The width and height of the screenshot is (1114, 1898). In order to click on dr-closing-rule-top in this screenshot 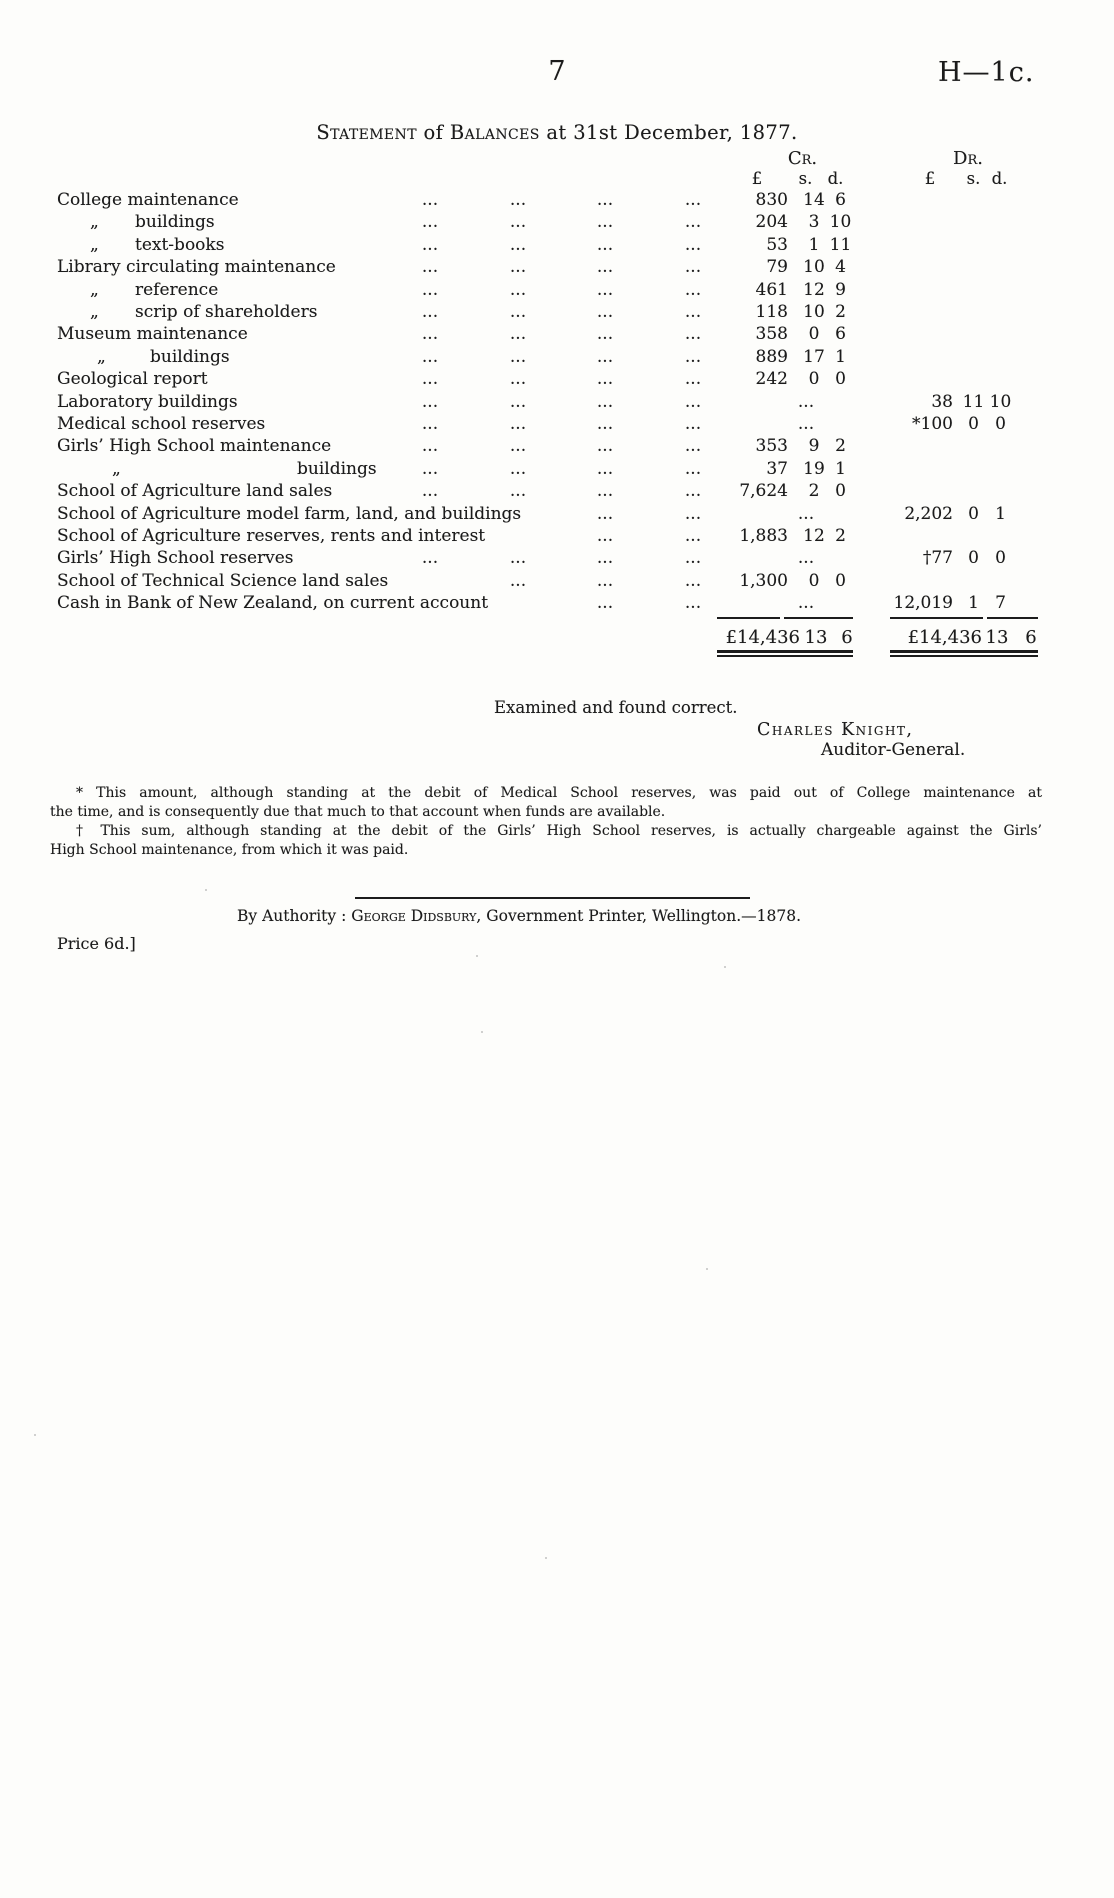, I will do `click(964, 651)`.